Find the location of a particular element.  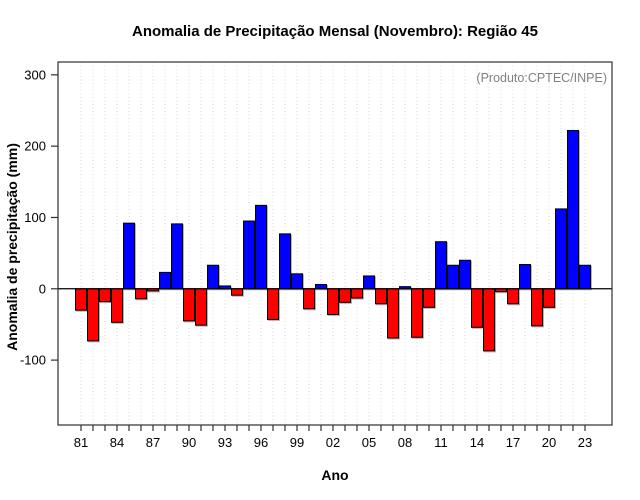

y-tick-label-100: 100 is located at coordinates (35, 217).